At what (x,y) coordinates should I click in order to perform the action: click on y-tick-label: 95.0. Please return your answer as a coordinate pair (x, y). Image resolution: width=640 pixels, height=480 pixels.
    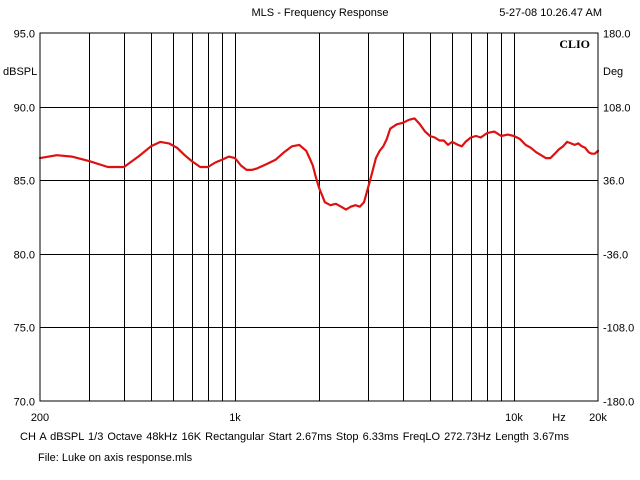
    Looking at the image, I should click on (24, 35).